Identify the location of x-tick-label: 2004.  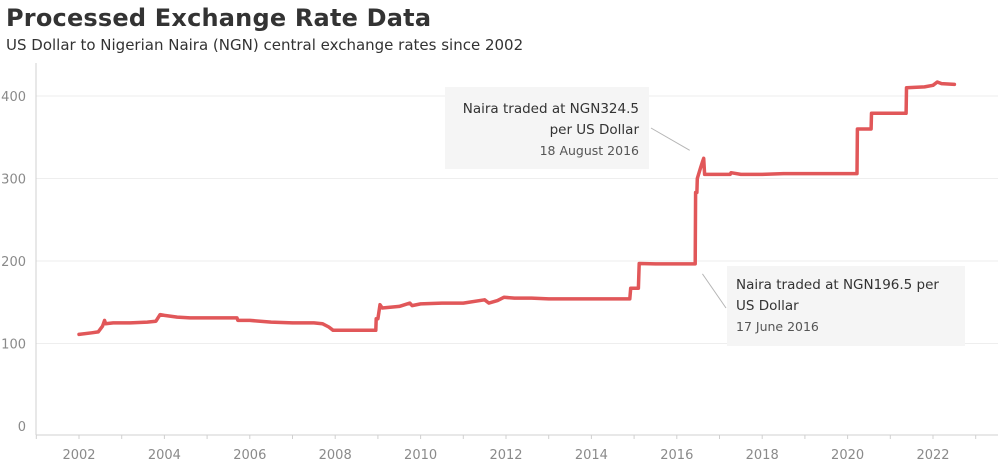
(164, 455).